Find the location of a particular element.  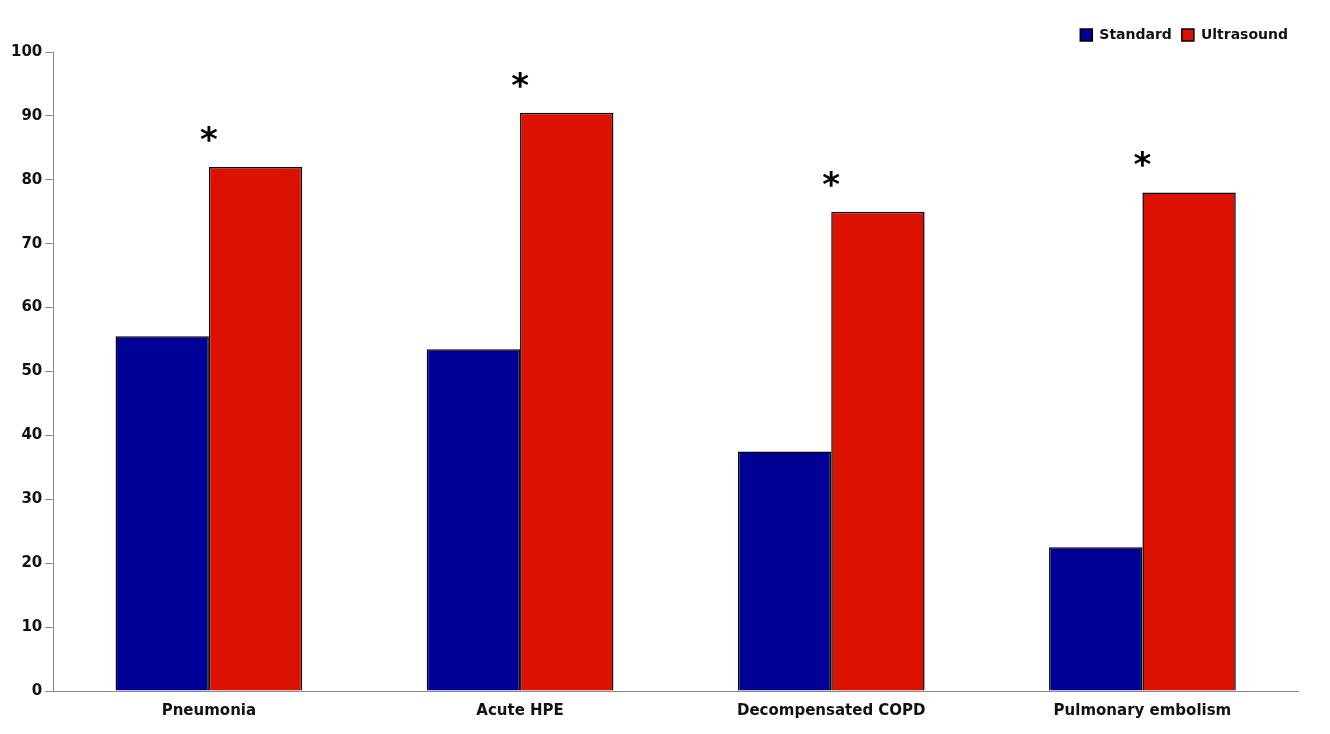

y-tick-label: 100 is located at coordinates (27, 50).